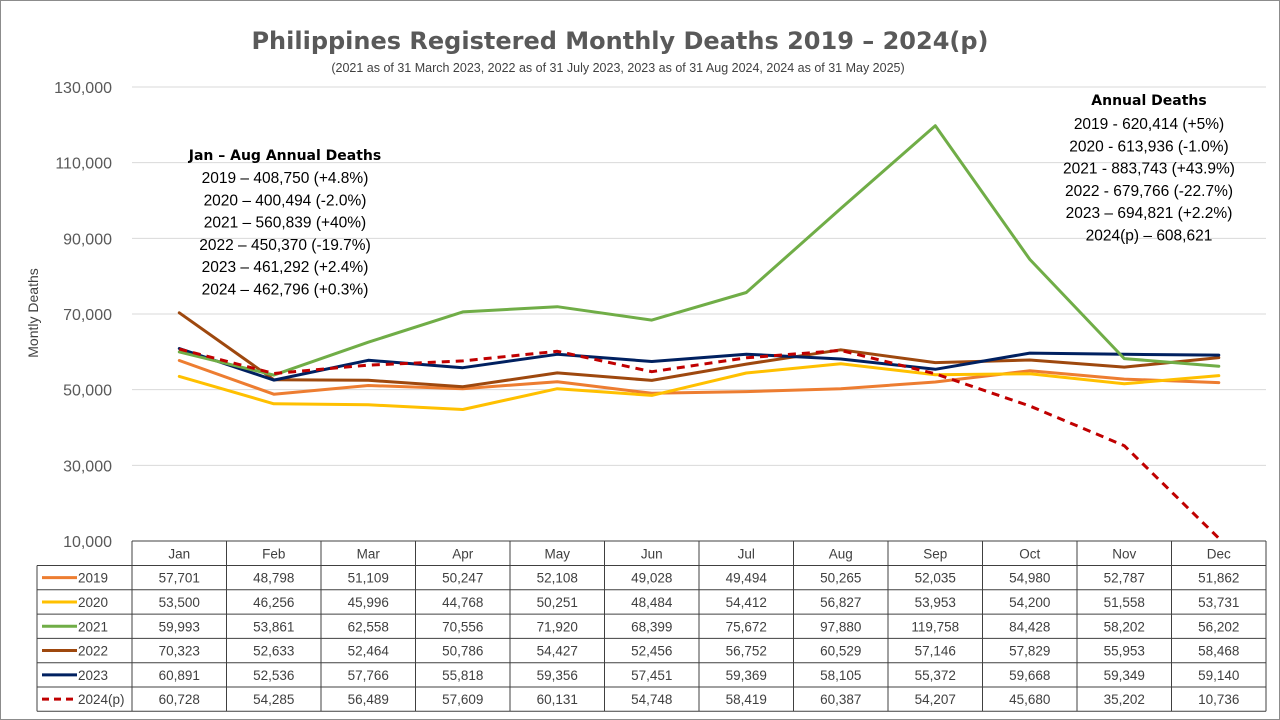 The image size is (1280, 720). What do you see at coordinates (1218, 626) in the screenshot?
I see `table-cell: 56,202` at bounding box center [1218, 626].